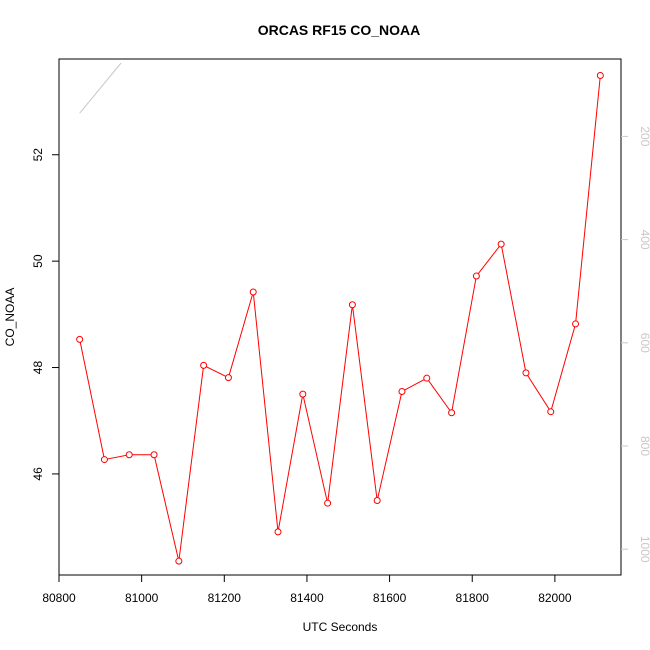 The image size is (650, 650). What do you see at coordinates (644, 240) in the screenshot?
I see `right-tick-label: 400` at bounding box center [644, 240].